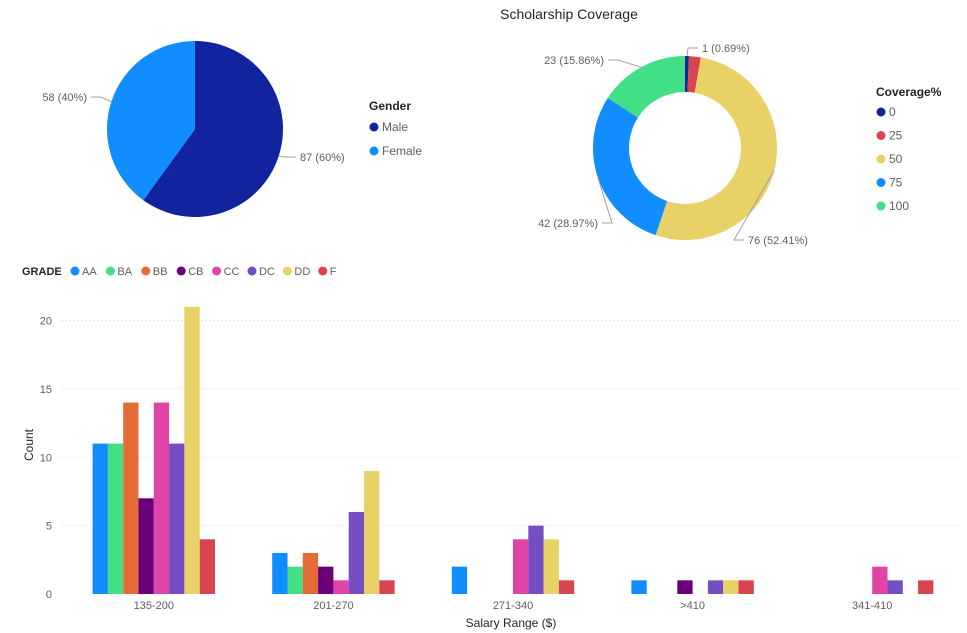 The image size is (967, 633). Describe the element at coordinates (29, 444) in the screenshot. I see `y-axis-label: Count` at that location.